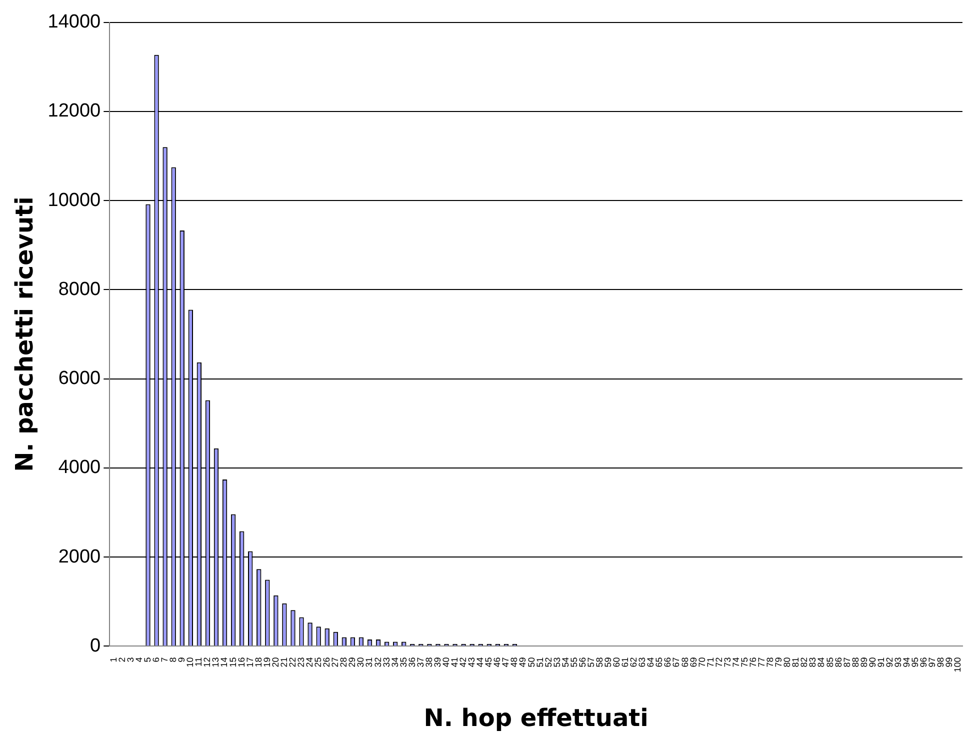 The width and height of the screenshot is (980, 748). Describe the element at coordinates (957, 664) in the screenshot. I see `x-tick-label: 100` at that location.